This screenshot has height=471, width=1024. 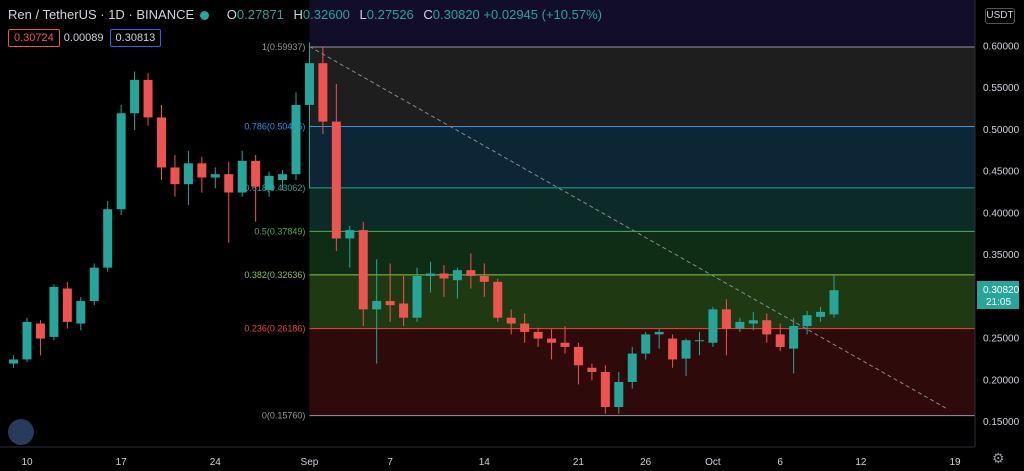 What do you see at coordinates (642, 24) in the screenshot?
I see `fib-zone-top` at bounding box center [642, 24].